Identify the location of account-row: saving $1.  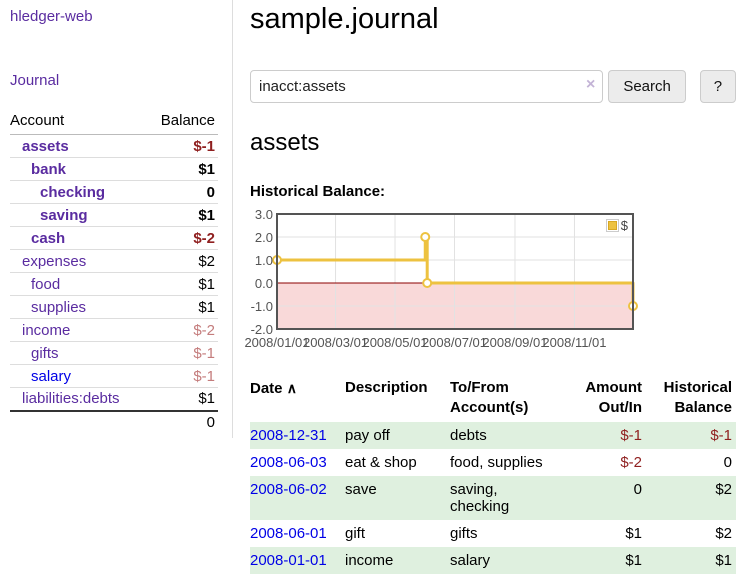
(114, 215).